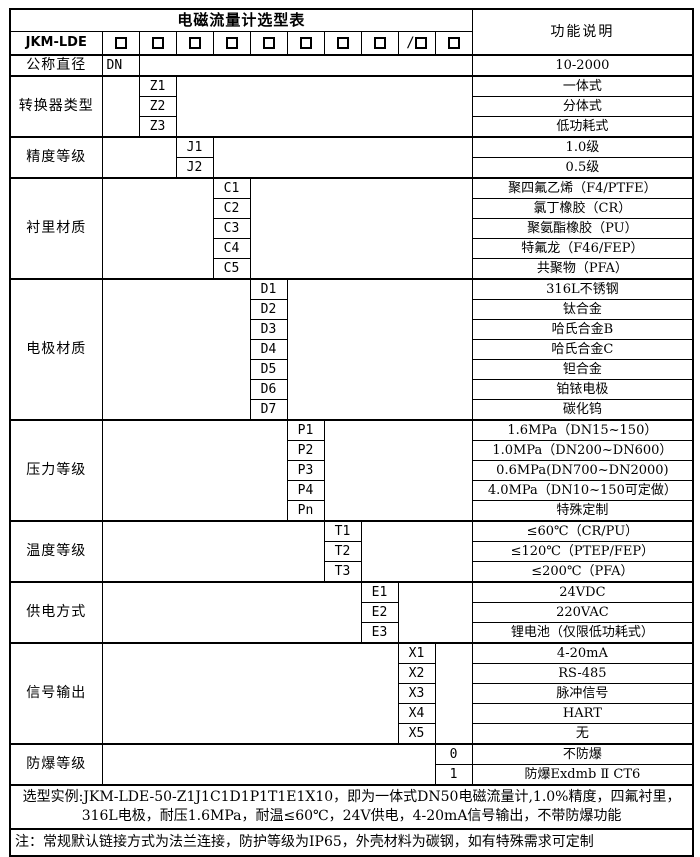 This screenshot has height=857, width=700. I want to click on code-cell: T2, so click(342, 551).